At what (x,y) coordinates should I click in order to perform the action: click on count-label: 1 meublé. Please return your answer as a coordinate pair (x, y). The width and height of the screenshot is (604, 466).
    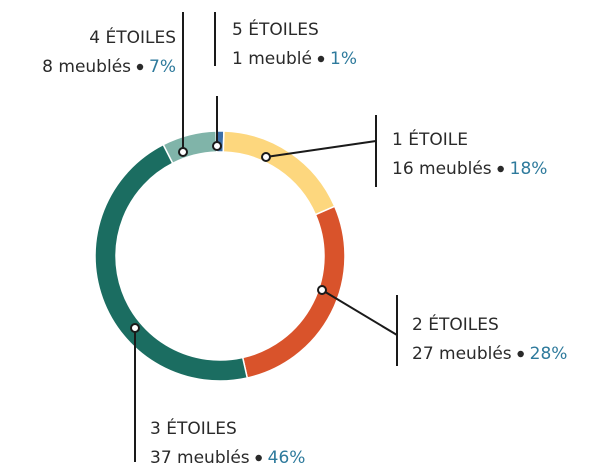
    Looking at the image, I should click on (272, 59).